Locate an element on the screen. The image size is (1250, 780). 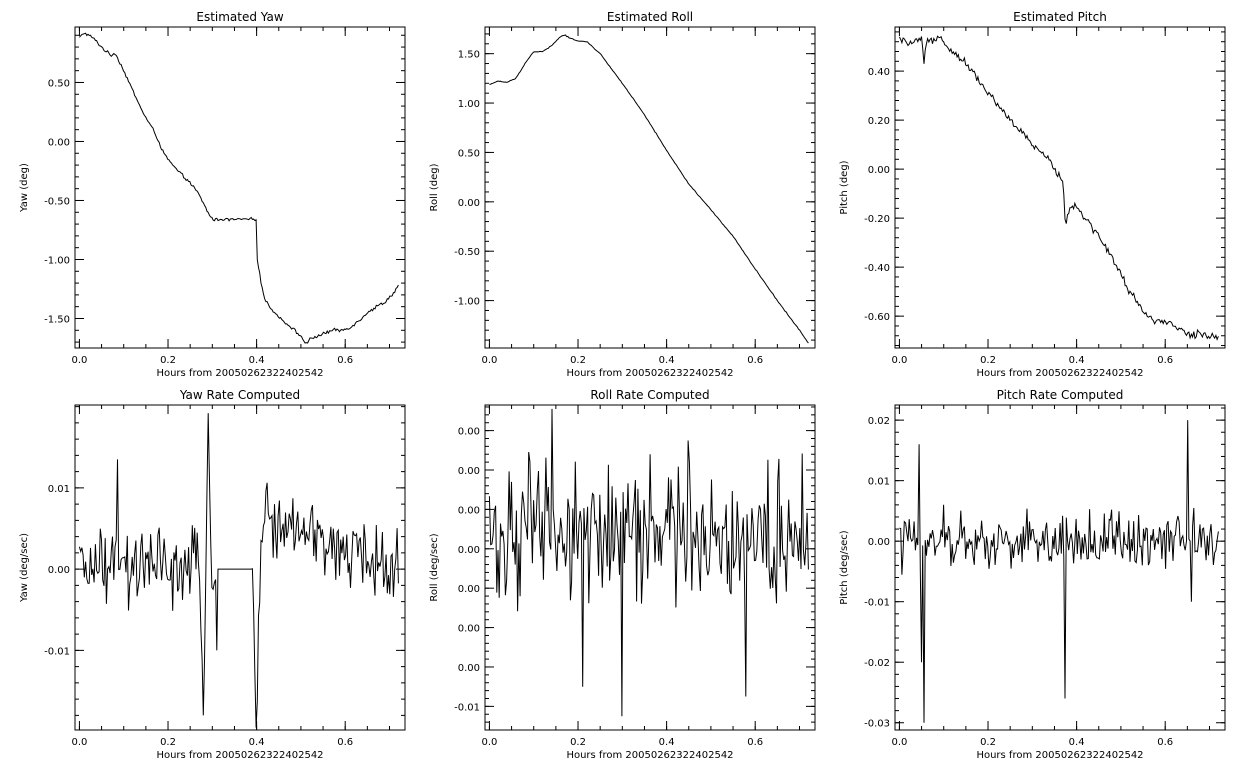
y-tick-label: 1.00 is located at coordinates (469, 104).